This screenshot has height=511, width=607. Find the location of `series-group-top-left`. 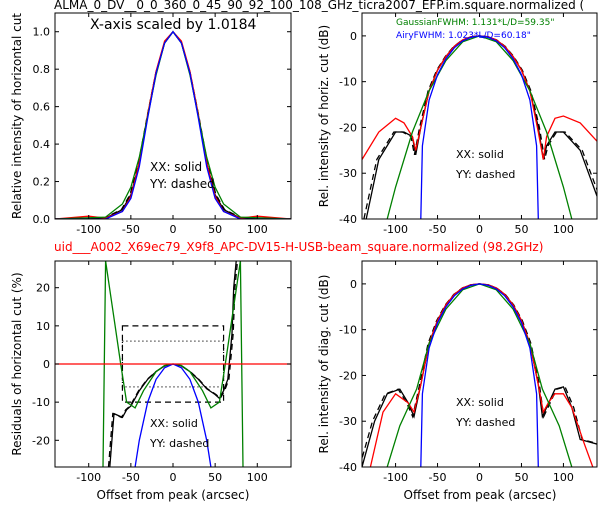

series-group-top-left is located at coordinates (173, 124).